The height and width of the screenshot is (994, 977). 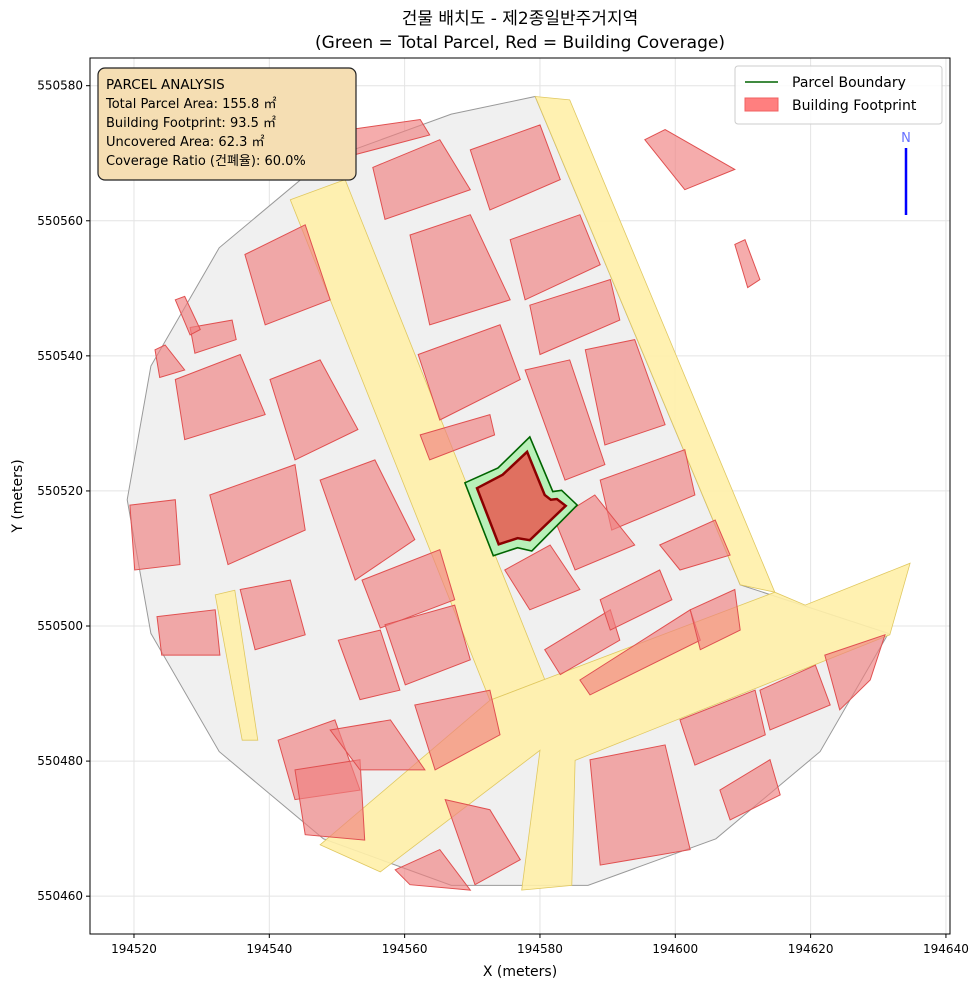 I want to click on x-tick-label: 194540, so click(x=269, y=949).